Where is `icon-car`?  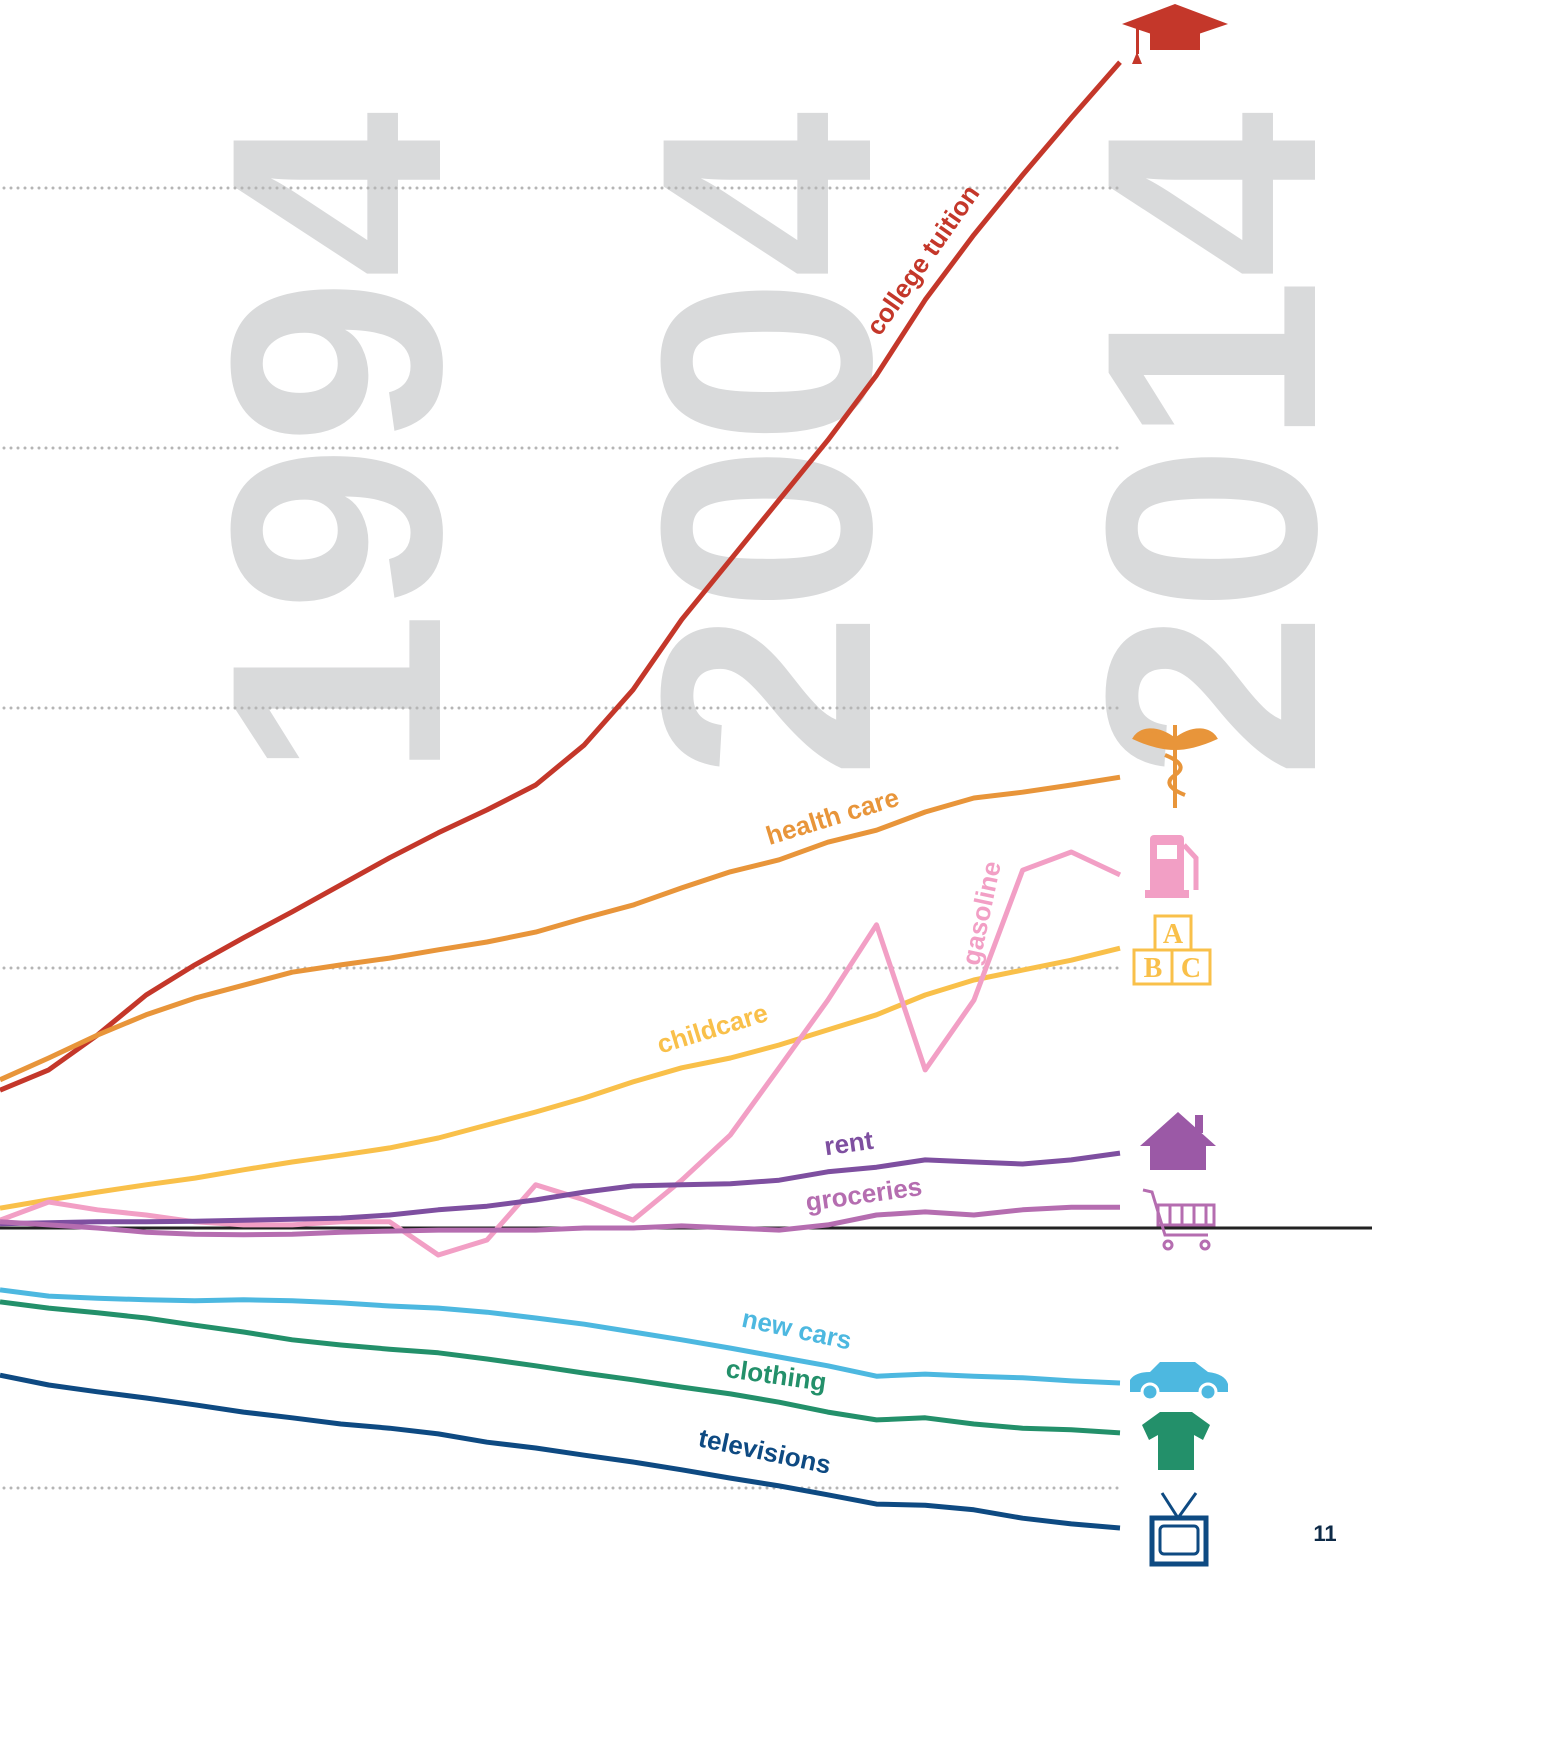 icon-car is located at coordinates (1179, 1382).